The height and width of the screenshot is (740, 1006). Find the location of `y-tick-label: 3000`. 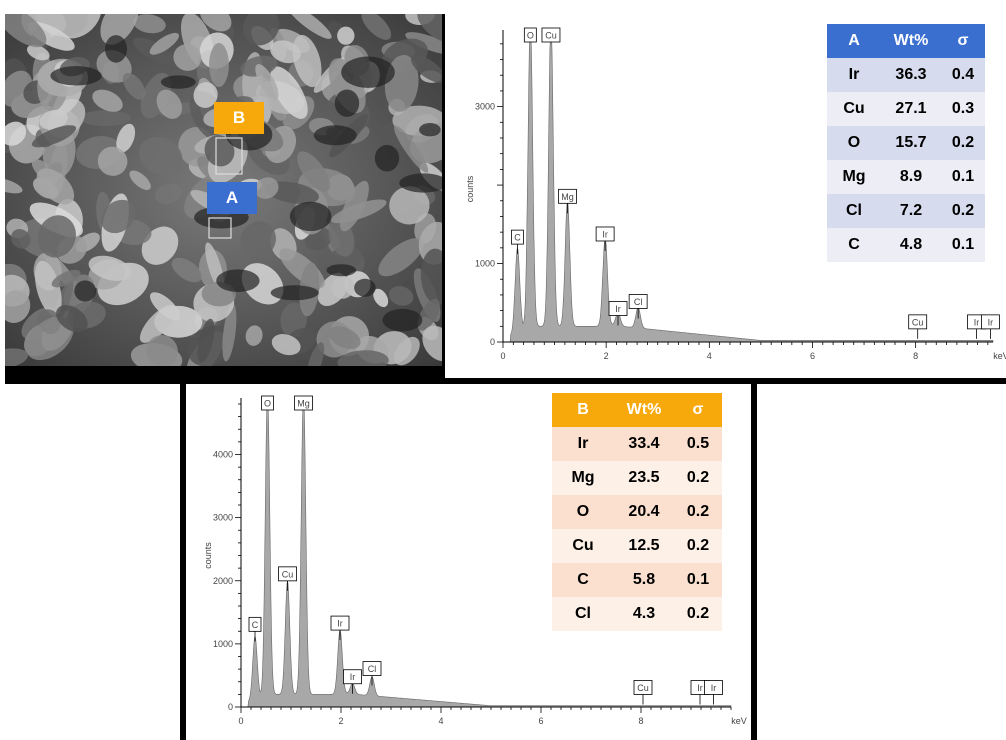

y-tick-label: 3000 is located at coordinates (485, 107).